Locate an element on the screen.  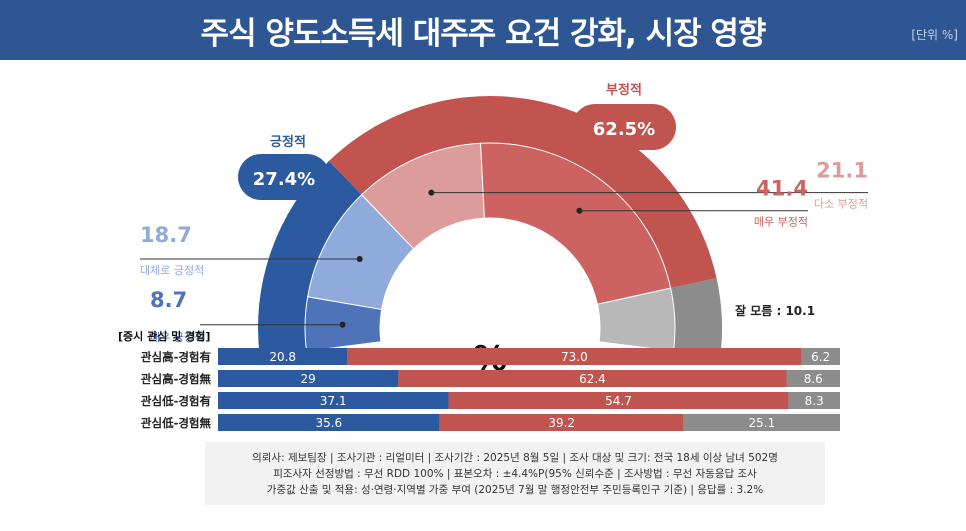
group-pill-긍정적 is located at coordinates (284, 177).